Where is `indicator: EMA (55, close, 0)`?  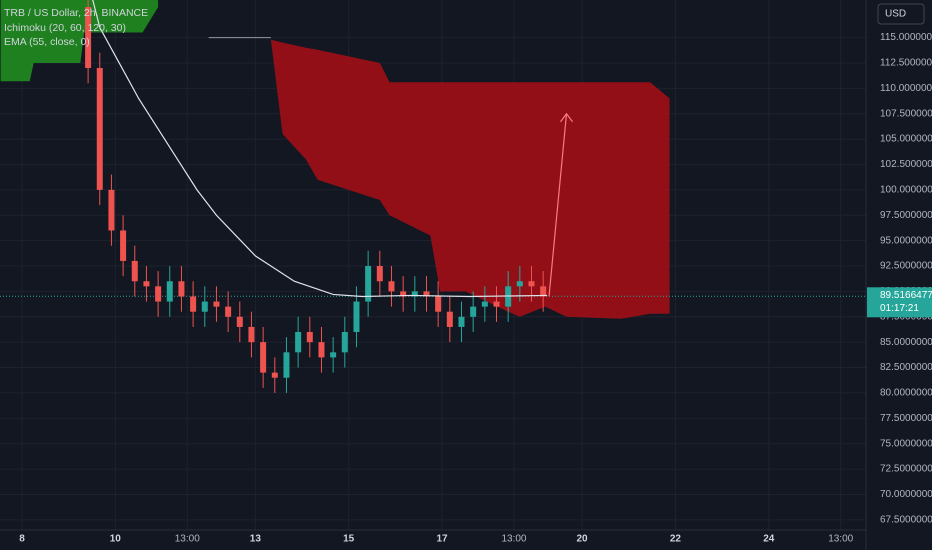 indicator: EMA (55, close, 0) is located at coordinates (47, 42).